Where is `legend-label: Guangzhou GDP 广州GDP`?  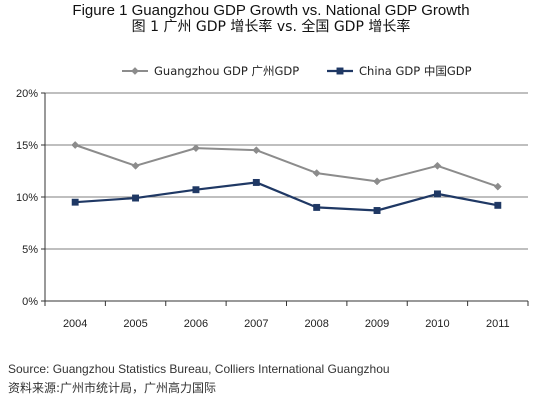
legend-label: Guangzhou GDP 广州GDP is located at coordinates (226, 71).